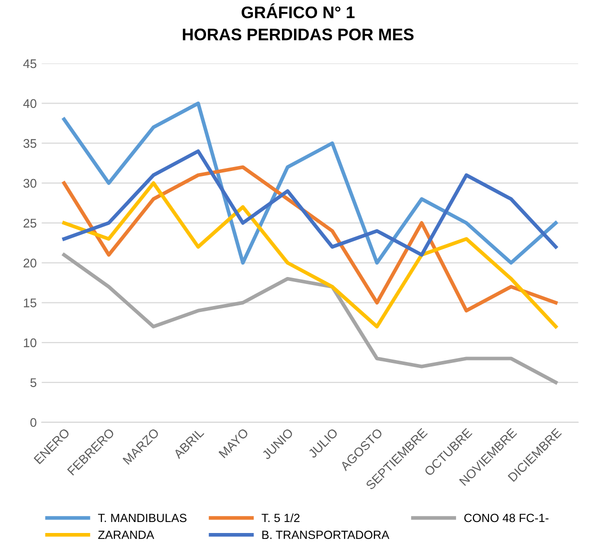 Image resolution: width=596 pixels, height=552 pixels. I want to click on y-tick-label: 20, so click(30, 263).